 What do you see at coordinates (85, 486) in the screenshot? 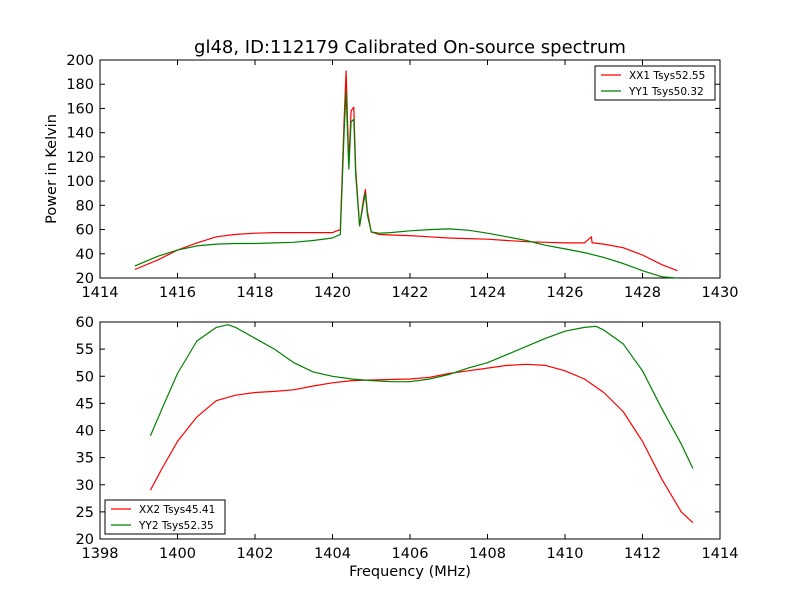
I see `bottom-y-tick-label: 30` at bounding box center [85, 486].